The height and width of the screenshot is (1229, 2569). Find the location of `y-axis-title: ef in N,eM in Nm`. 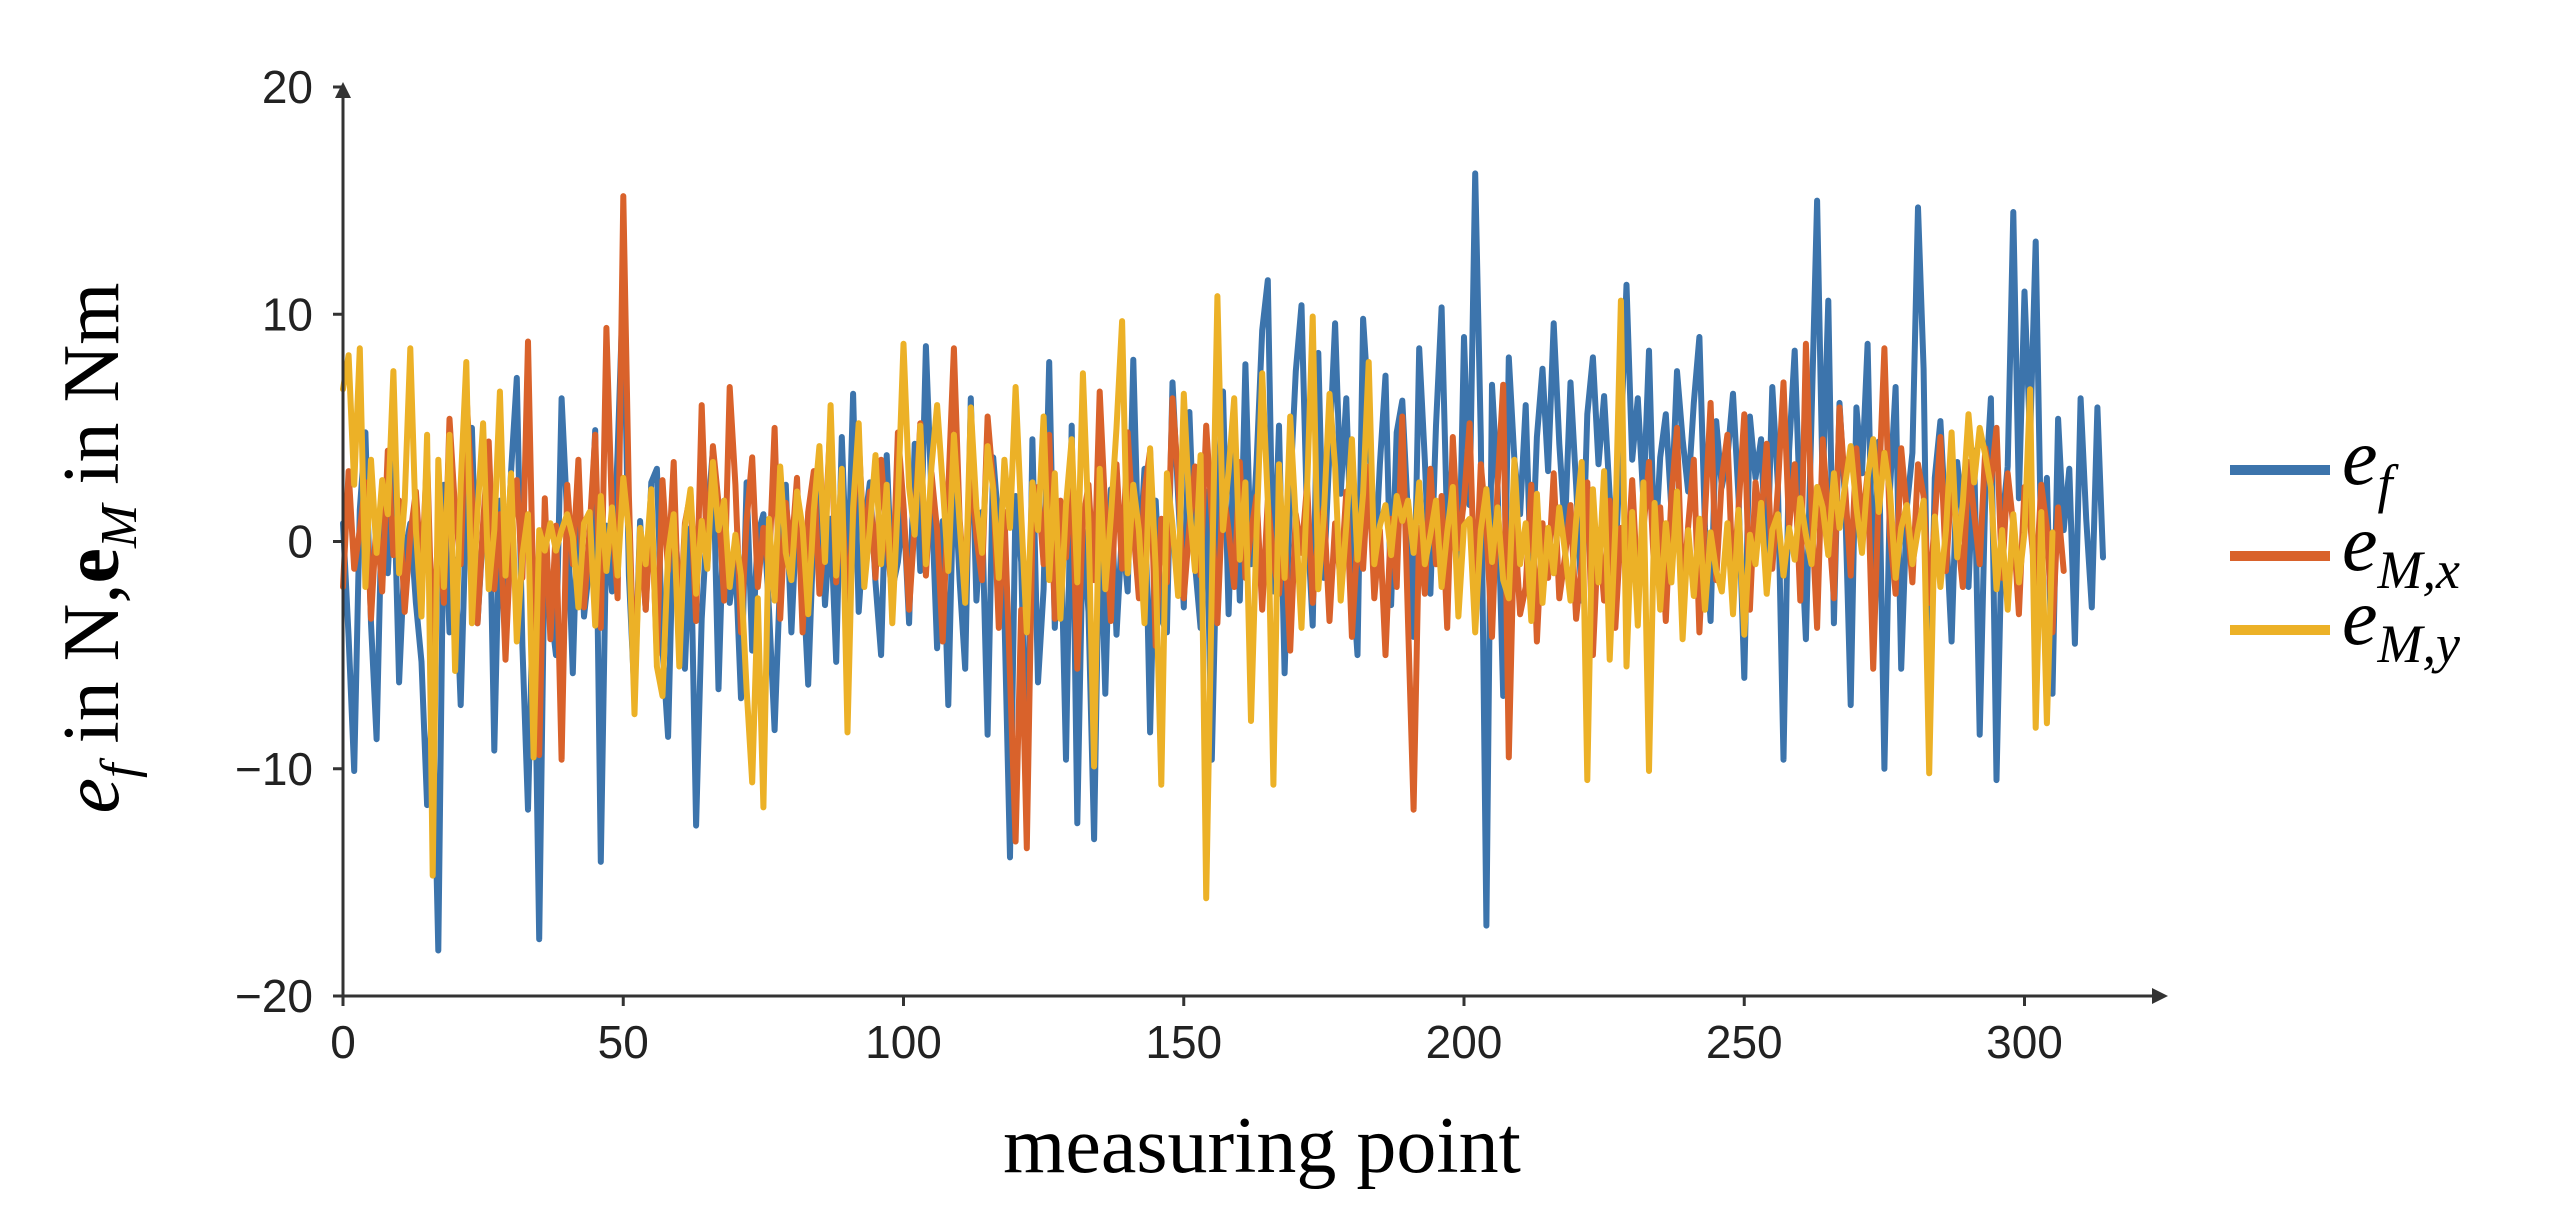

y-axis-title: ef in N,eM in Nm is located at coordinates (98, 547).